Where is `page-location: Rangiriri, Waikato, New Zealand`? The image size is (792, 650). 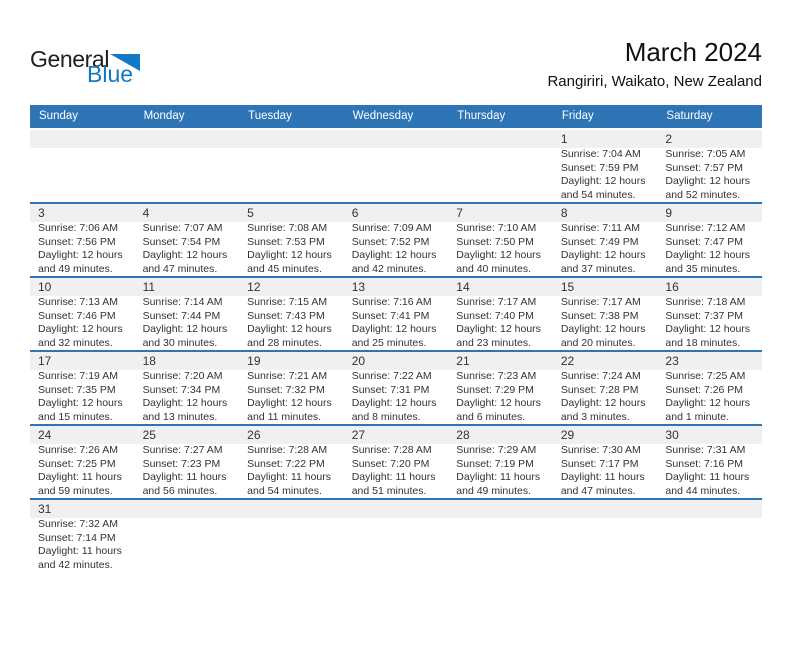
page-location: Rangiriri, Waikato, New Zealand is located at coordinates (654, 81).